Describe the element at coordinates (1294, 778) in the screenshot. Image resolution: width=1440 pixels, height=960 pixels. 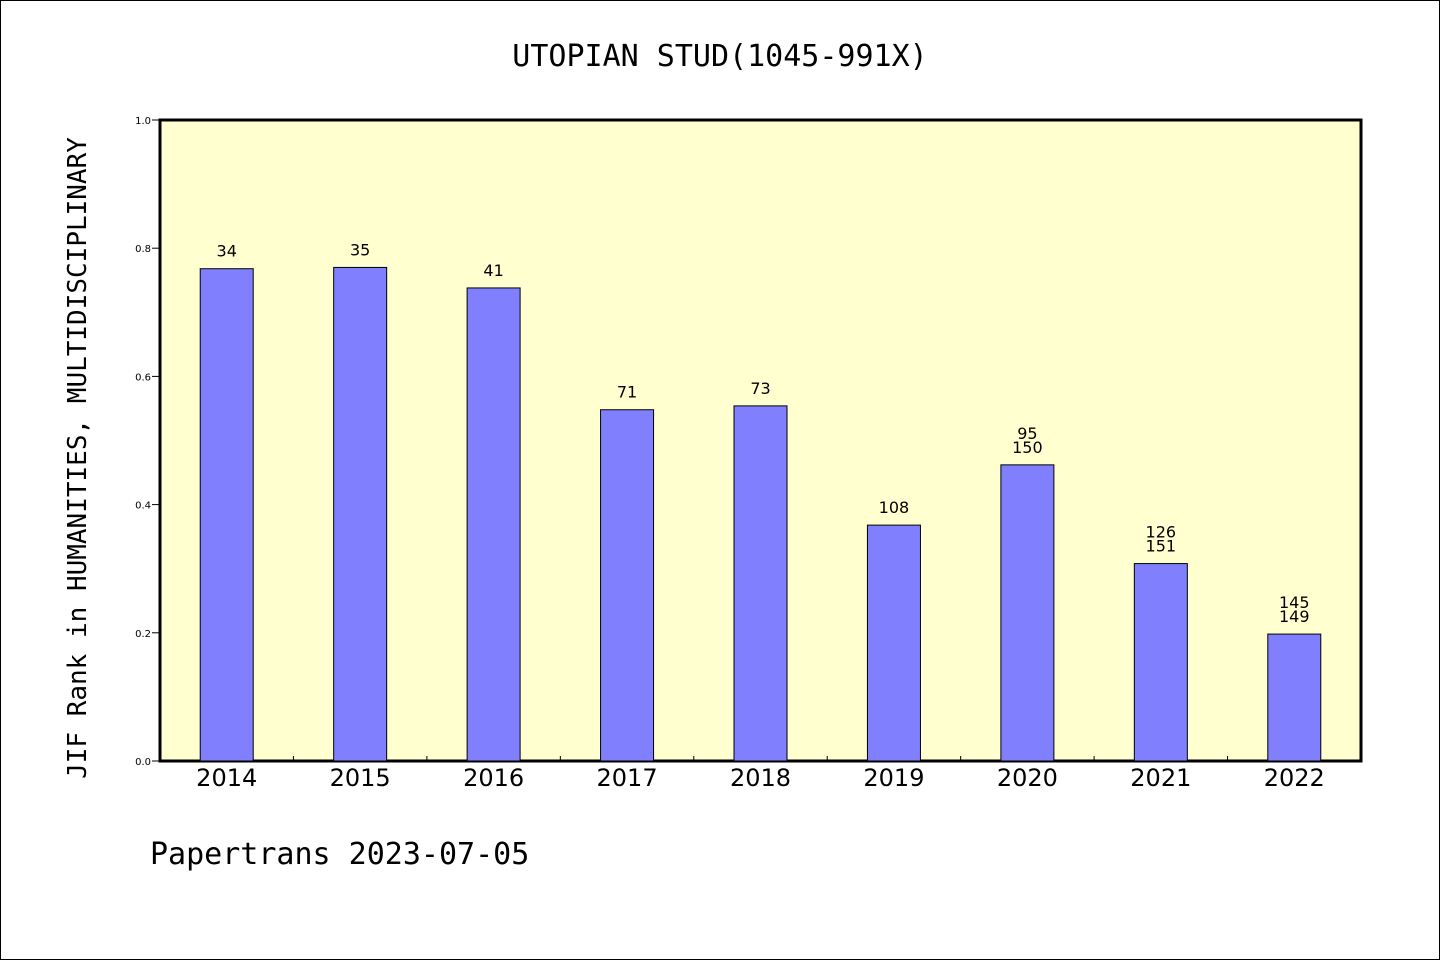
I see `x-tick-label: 2022` at that location.